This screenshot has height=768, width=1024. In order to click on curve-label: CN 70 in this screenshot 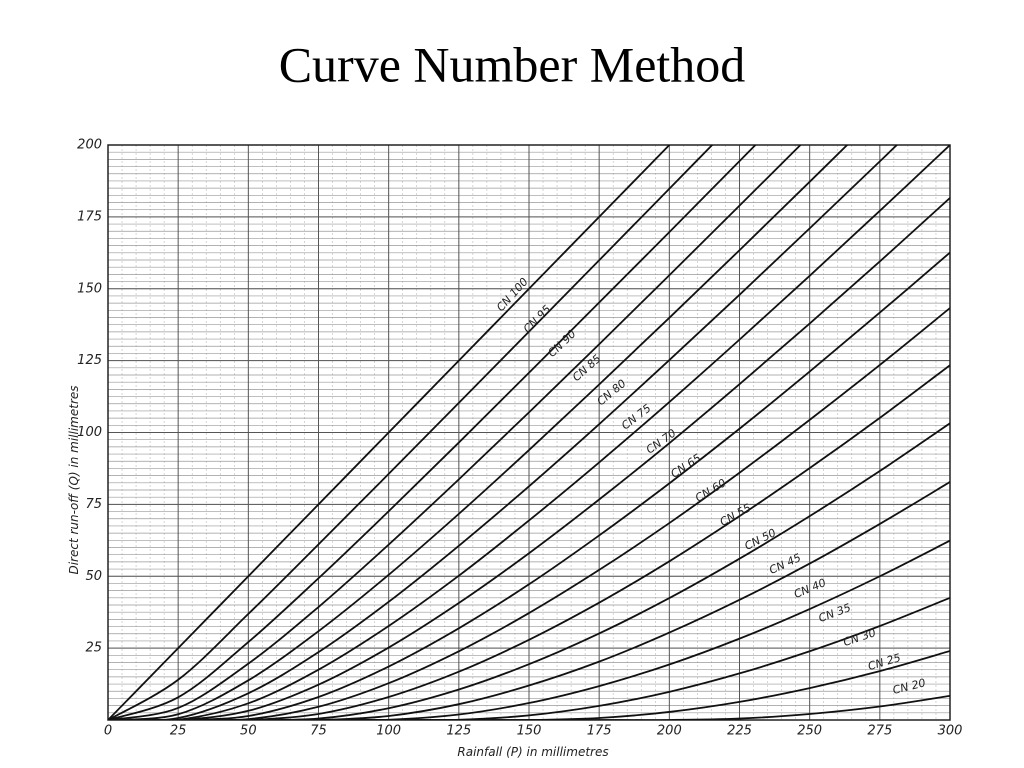, I will do `click(661, 442)`.